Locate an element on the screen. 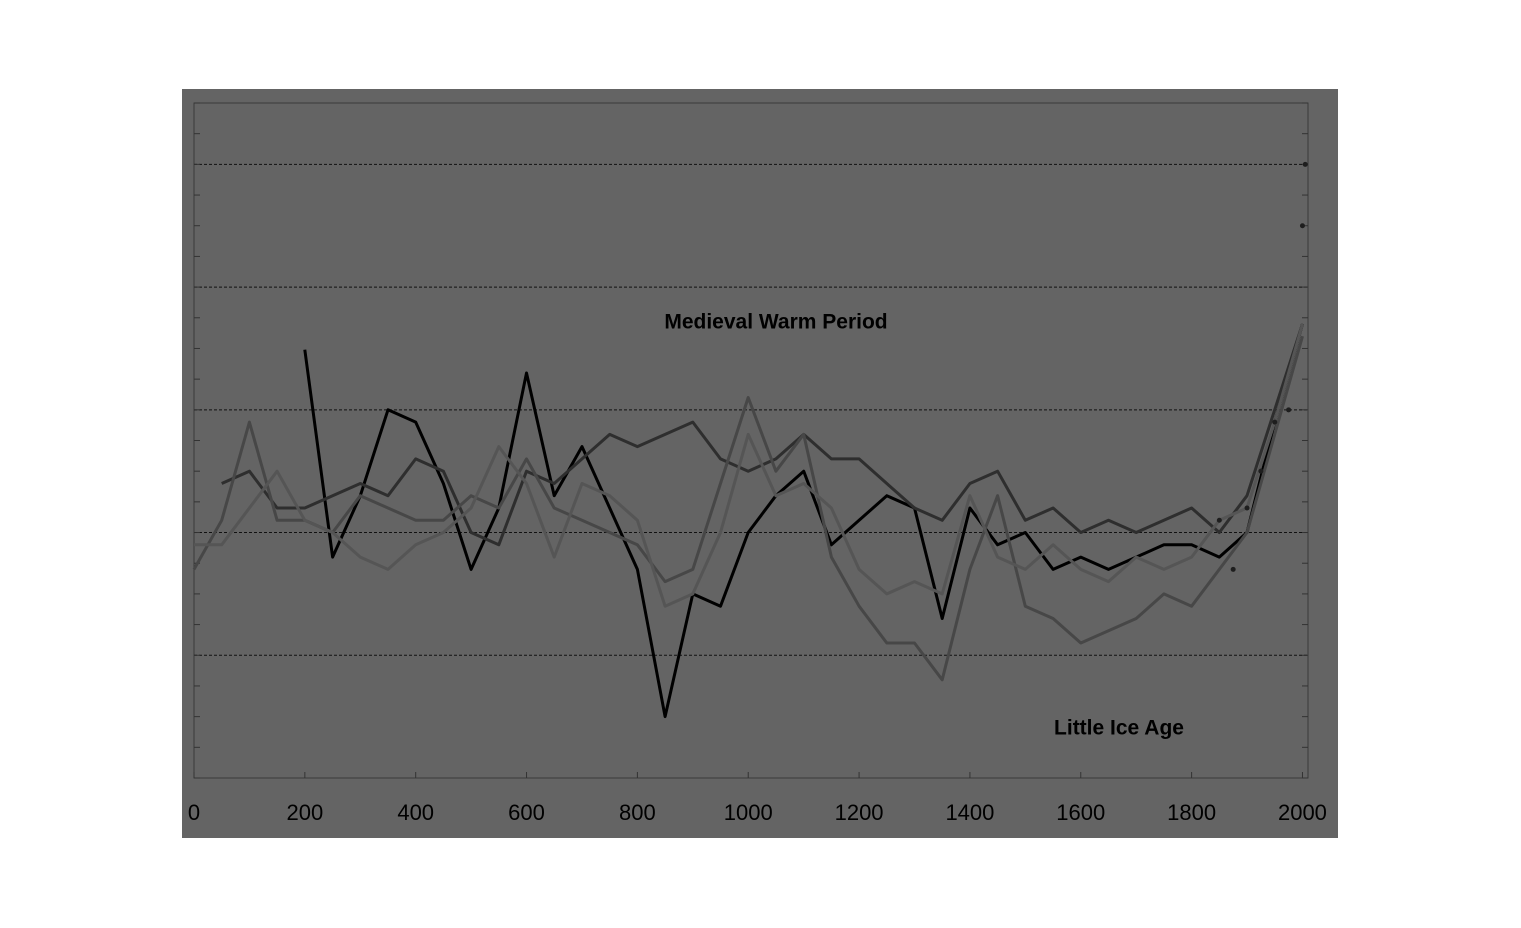 Image resolution: width=1521 pixels, height=928 pixels. x-tick-label: 1600 is located at coordinates (1080, 812).